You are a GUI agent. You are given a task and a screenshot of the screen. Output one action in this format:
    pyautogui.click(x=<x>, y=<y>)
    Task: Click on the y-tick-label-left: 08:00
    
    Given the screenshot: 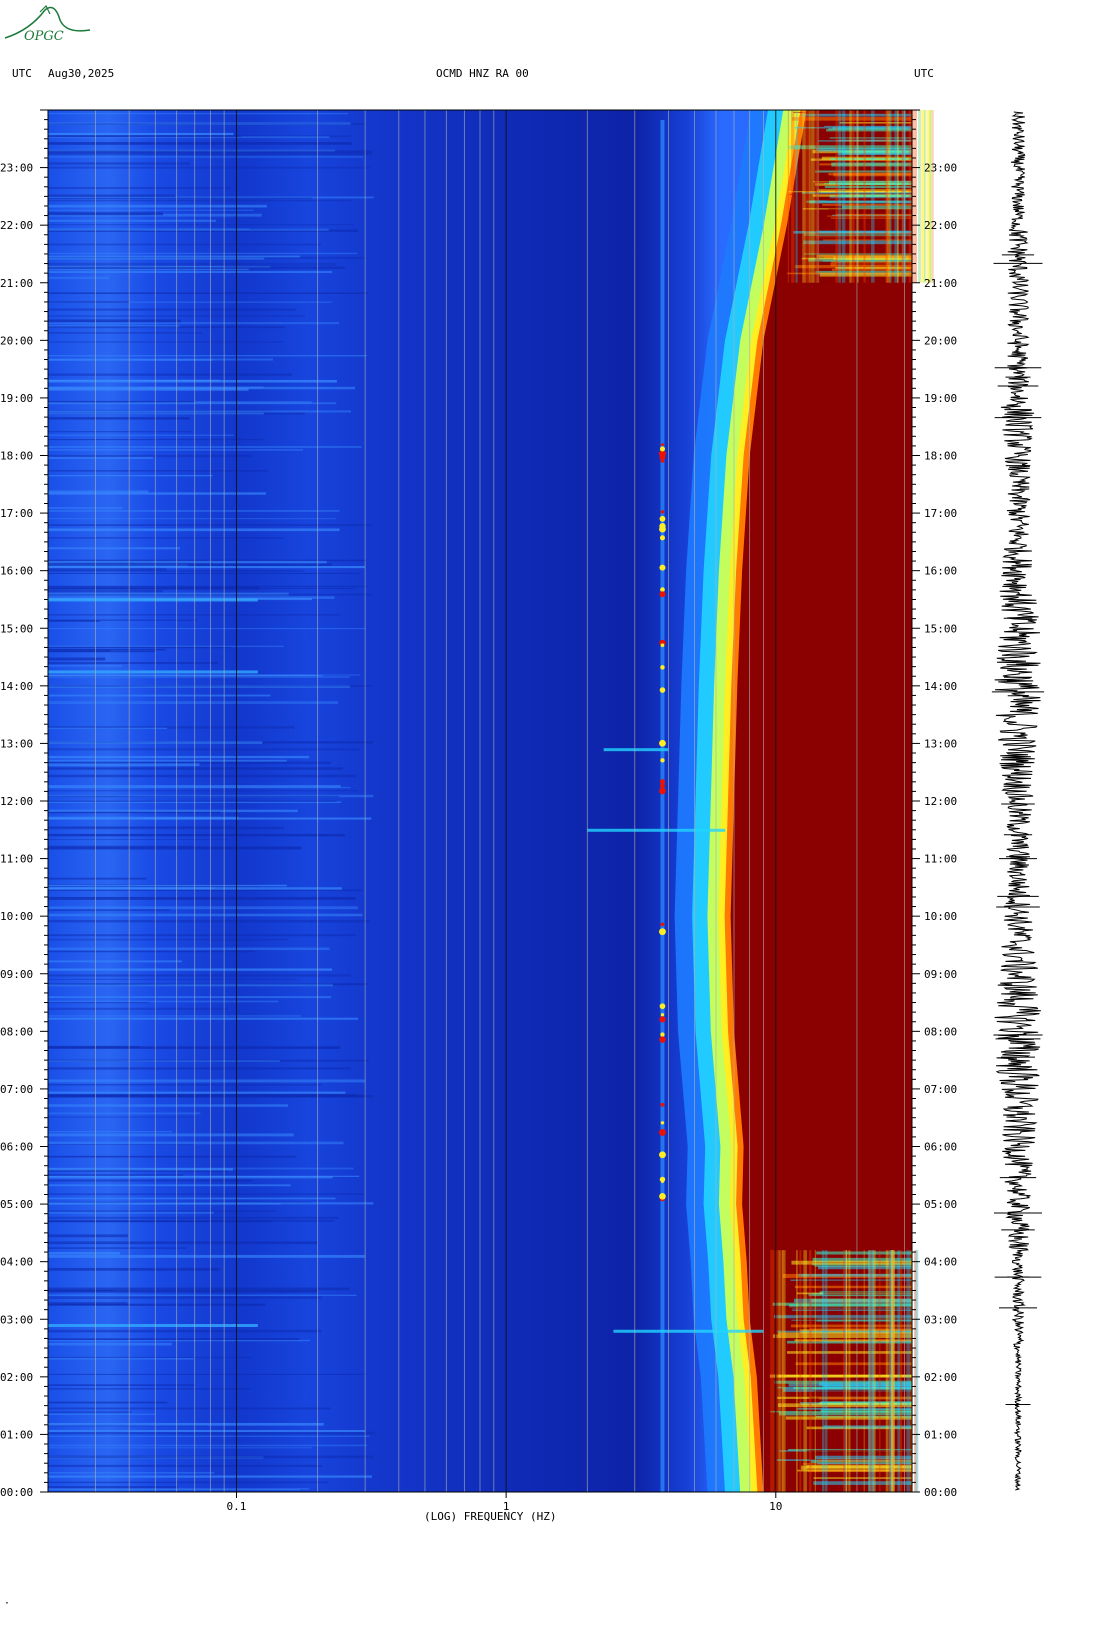 What is the action you would take?
    pyautogui.click(x=16, y=1031)
    